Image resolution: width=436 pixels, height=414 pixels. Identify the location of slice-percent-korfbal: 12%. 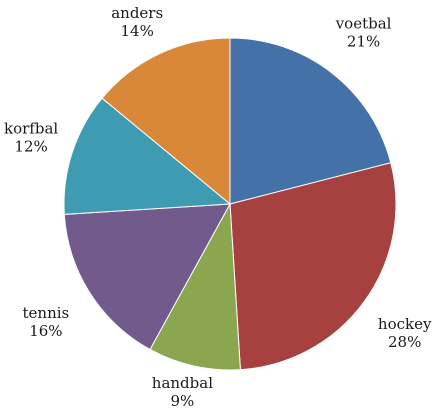
(30, 147).